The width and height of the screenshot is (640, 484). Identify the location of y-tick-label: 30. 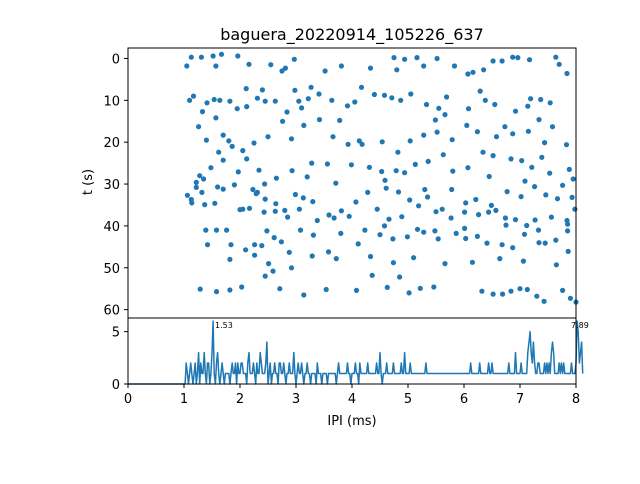
(111, 185).